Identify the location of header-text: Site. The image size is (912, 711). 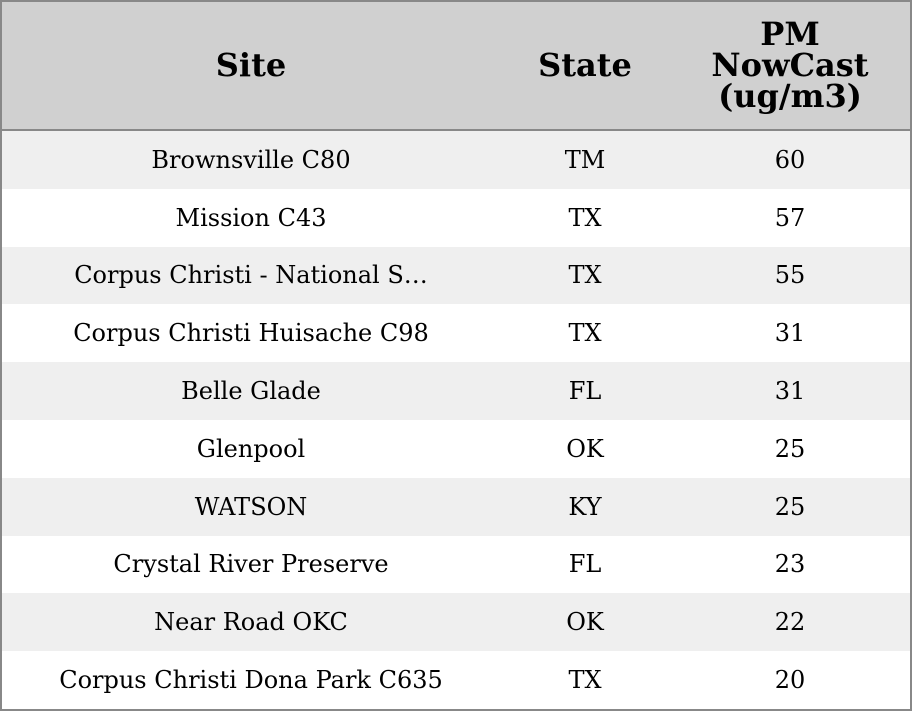
(251, 65).